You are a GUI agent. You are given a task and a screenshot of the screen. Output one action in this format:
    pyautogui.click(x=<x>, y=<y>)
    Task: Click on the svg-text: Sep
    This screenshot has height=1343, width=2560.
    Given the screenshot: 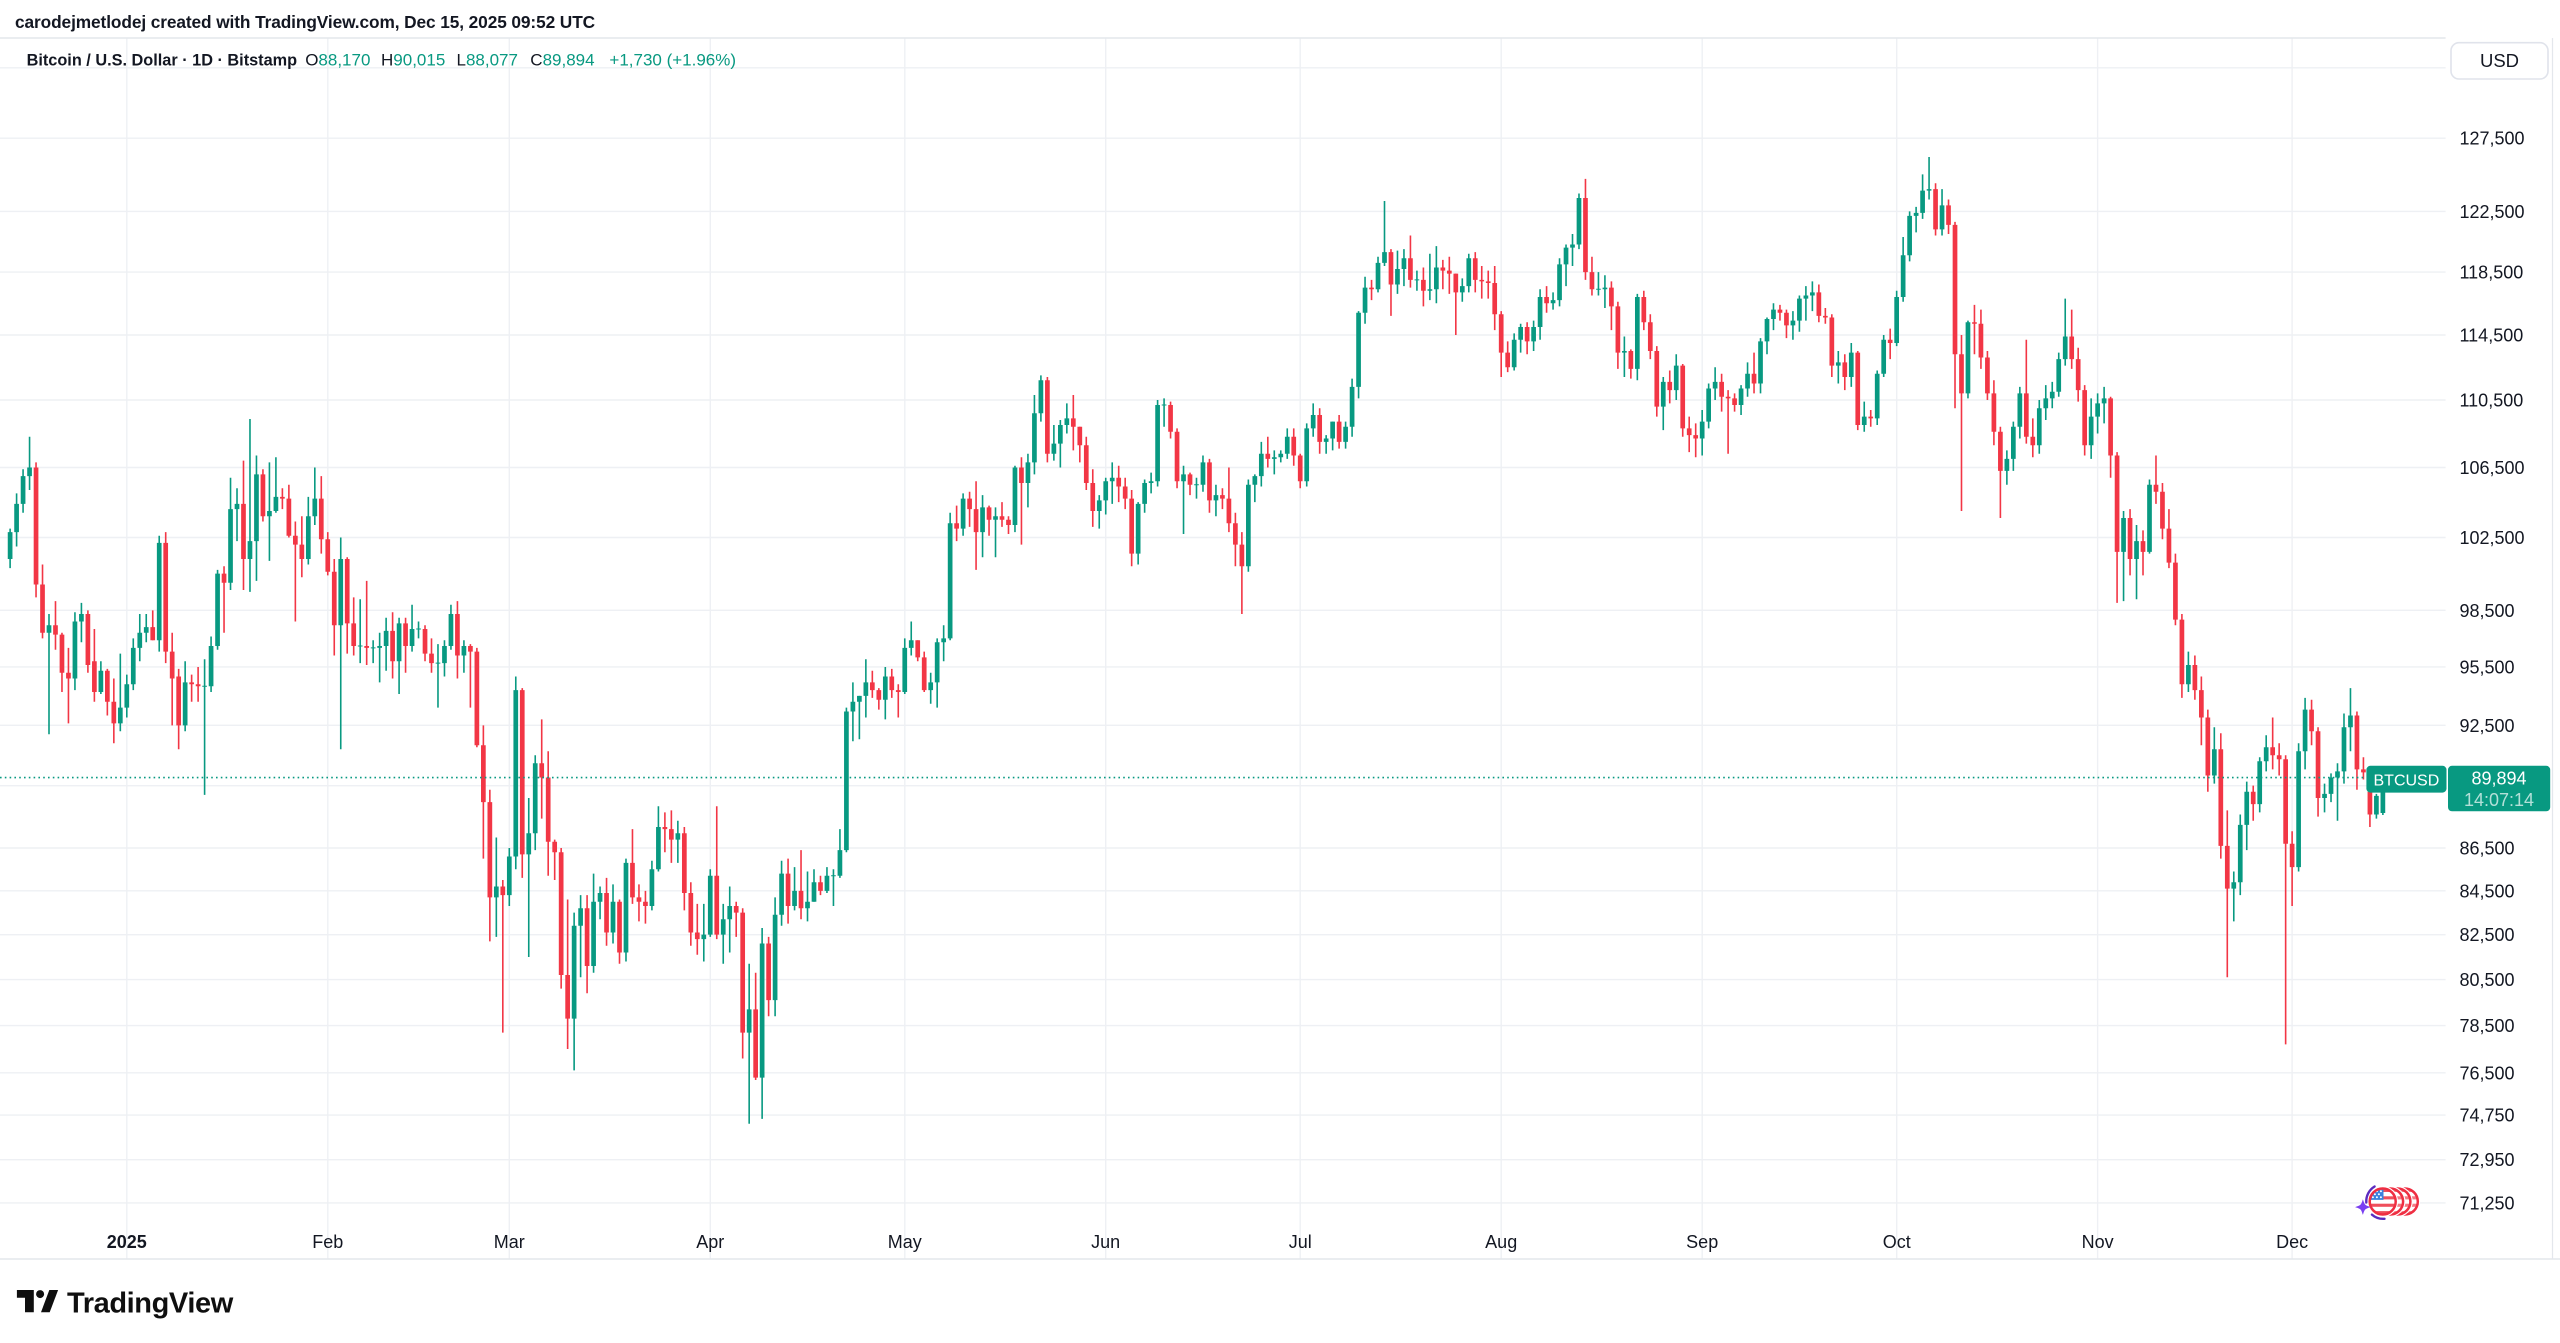 What is the action you would take?
    pyautogui.click(x=1702, y=1242)
    